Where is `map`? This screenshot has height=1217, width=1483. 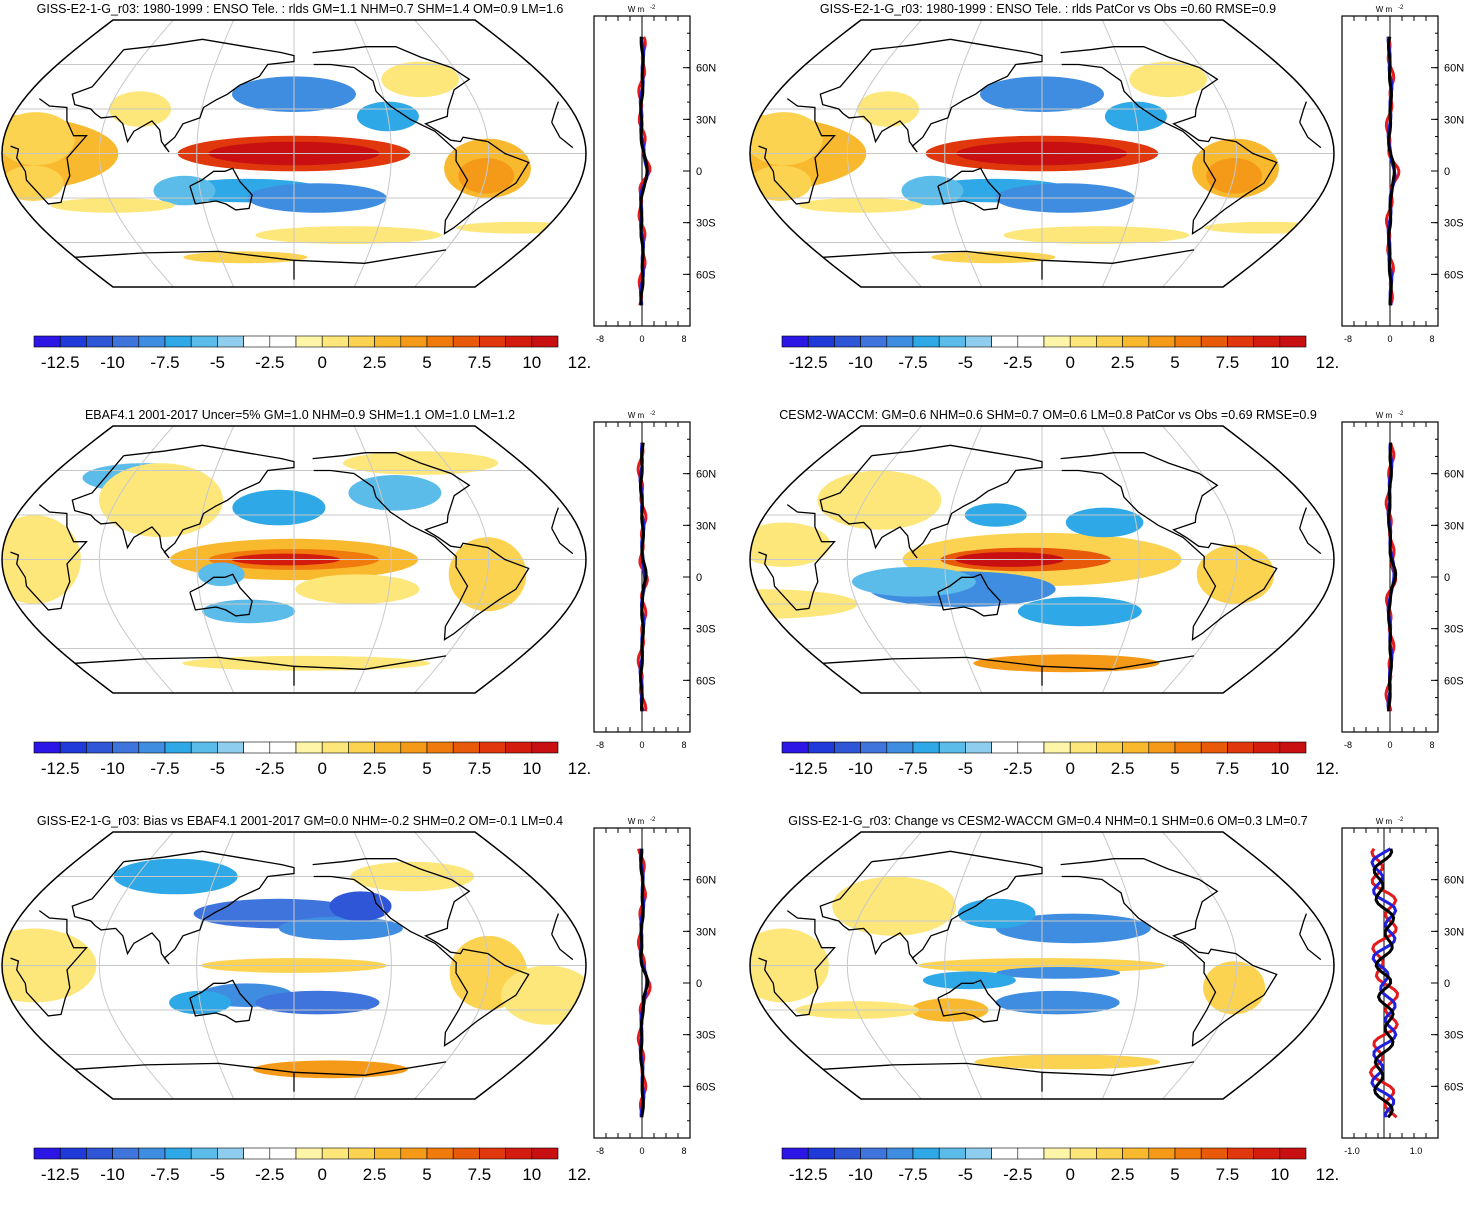 map is located at coordinates (294, 153).